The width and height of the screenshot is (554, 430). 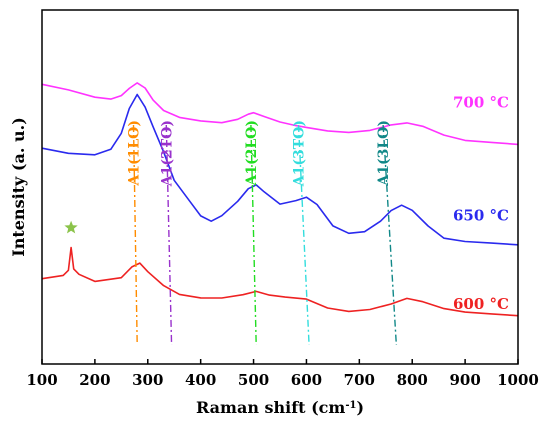 What do you see at coordinates (412, 380) in the screenshot?
I see `x-tick-label: 800` at bounding box center [412, 380].